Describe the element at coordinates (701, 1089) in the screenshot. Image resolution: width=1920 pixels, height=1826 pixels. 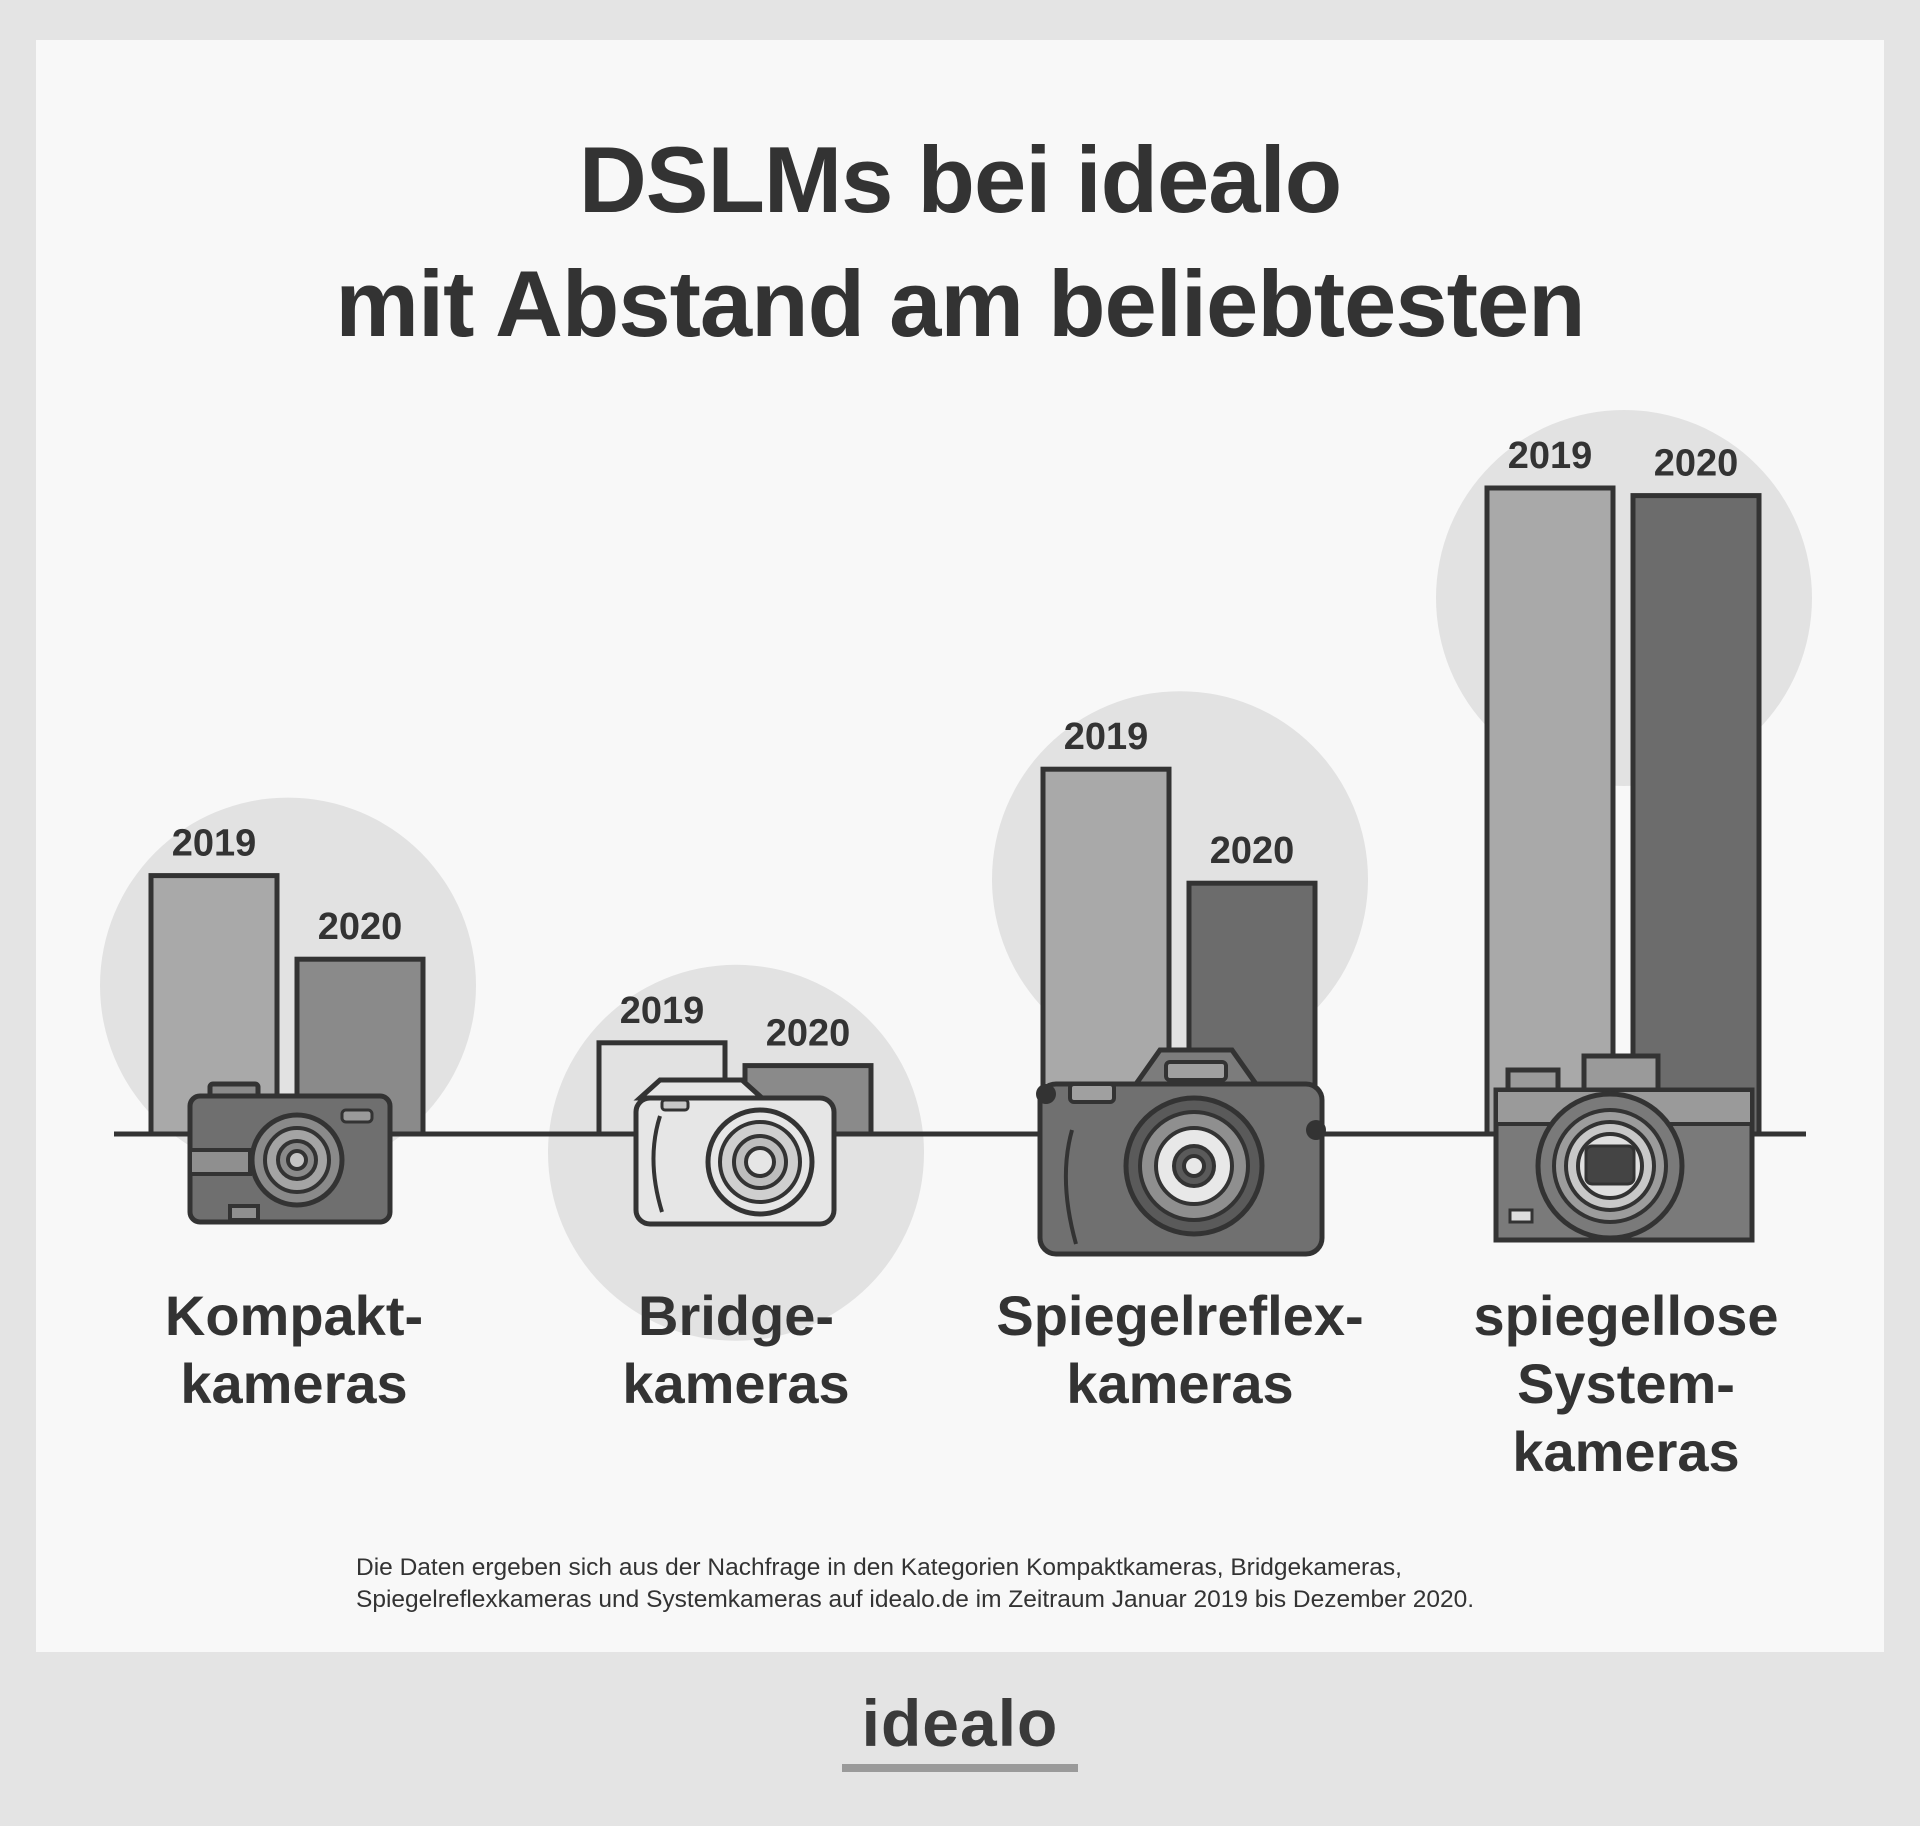
I see `camera-hump` at that location.